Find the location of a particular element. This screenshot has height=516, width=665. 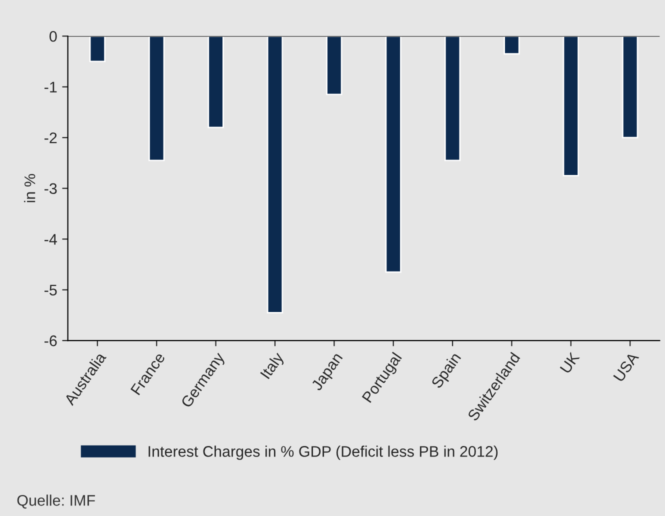

y-tick-label: -5 is located at coordinates (50, 290).